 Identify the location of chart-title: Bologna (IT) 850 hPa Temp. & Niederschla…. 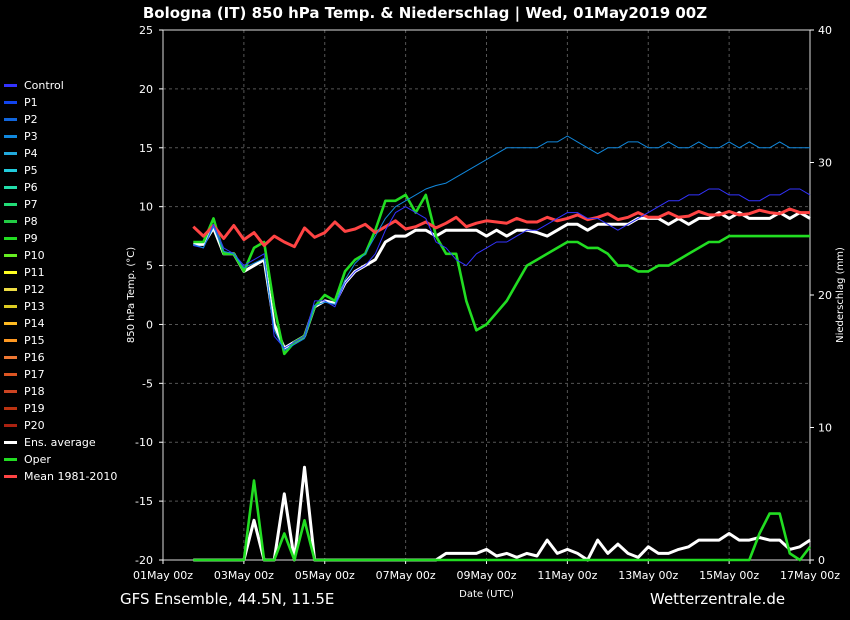
(425, 13).